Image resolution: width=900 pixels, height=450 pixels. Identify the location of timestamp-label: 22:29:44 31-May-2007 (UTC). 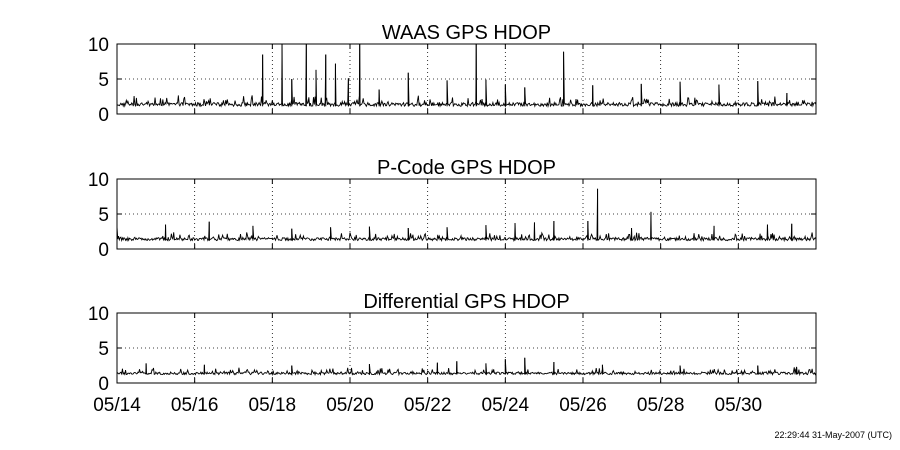
(833, 435).